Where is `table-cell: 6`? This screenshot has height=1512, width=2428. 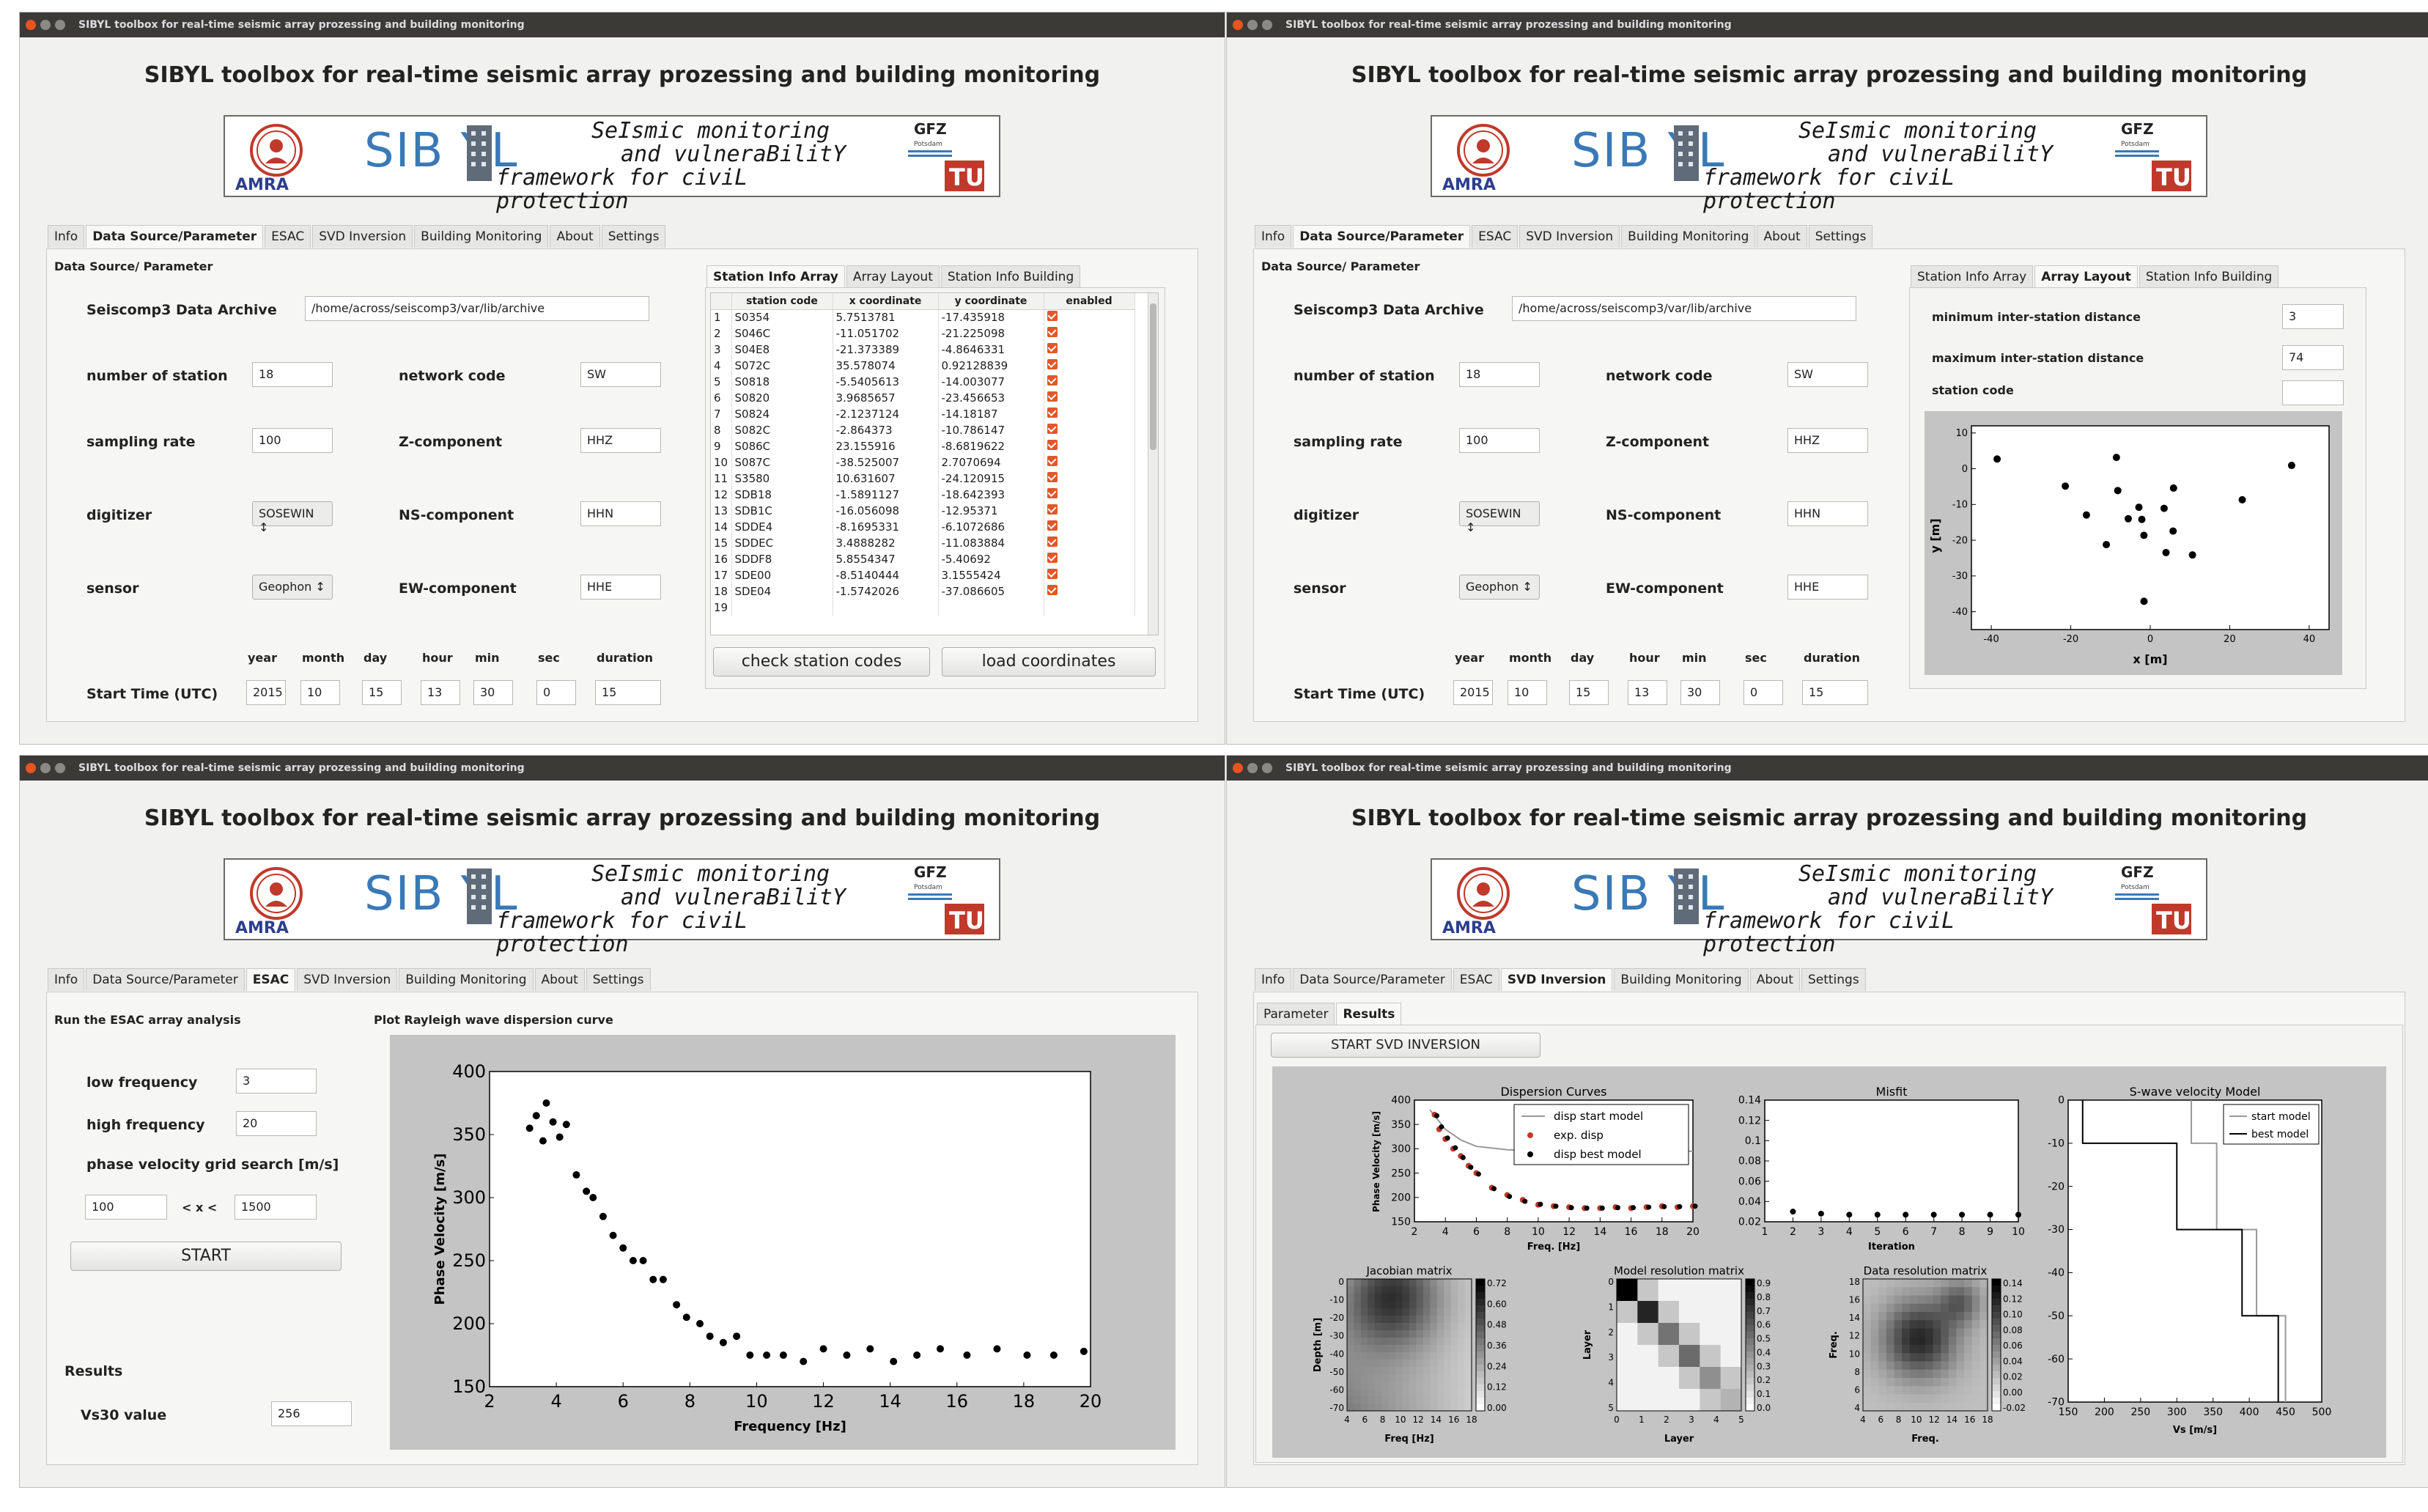
table-cell: 6 is located at coordinates (721, 398).